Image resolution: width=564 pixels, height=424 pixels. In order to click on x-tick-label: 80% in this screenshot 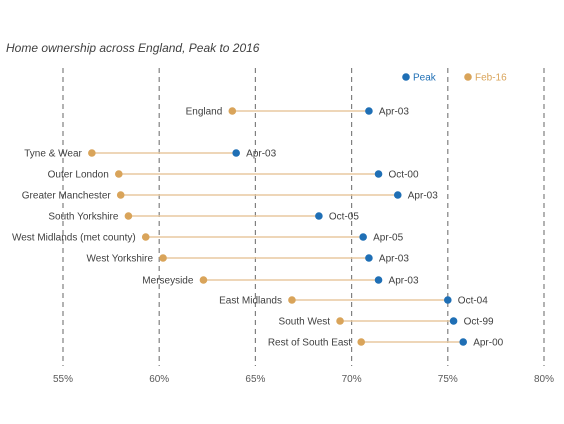, I will do `click(544, 379)`.